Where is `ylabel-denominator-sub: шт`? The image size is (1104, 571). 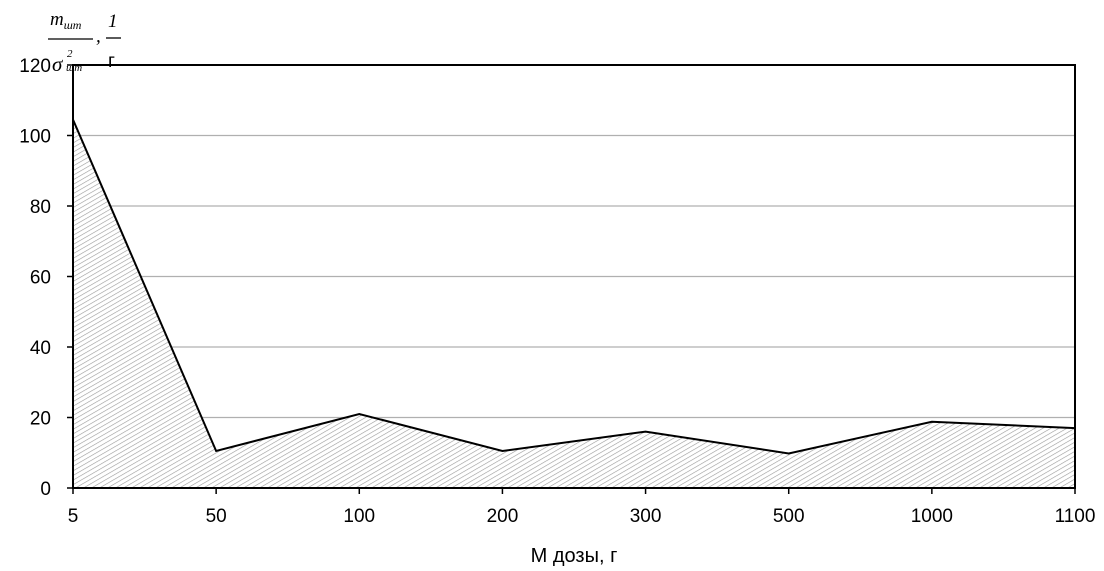
ylabel-denominator-sub: шт is located at coordinates (74, 68).